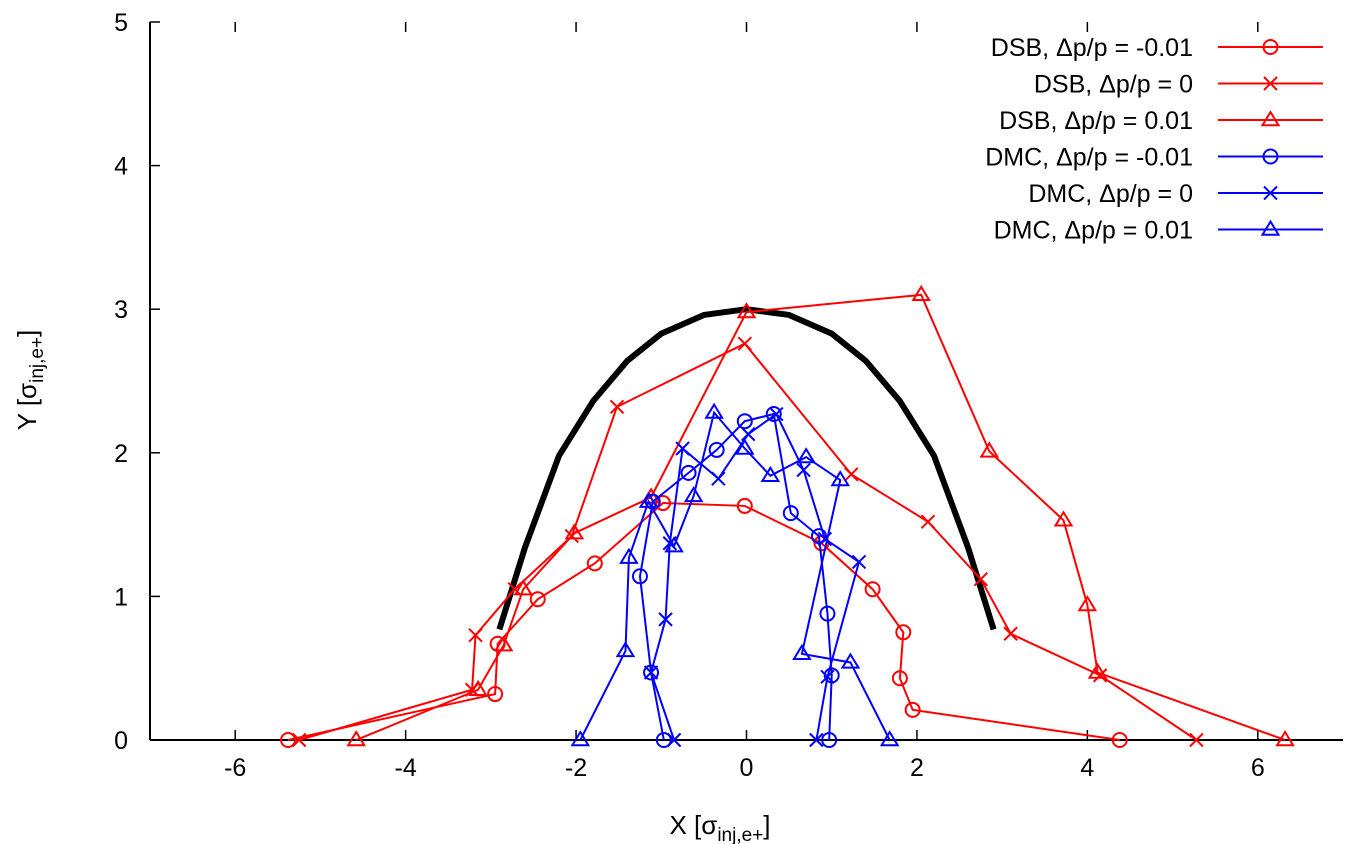 This screenshot has height=844, width=1357. Describe the element at coordinates (1113, 85) in the screenshot. I see `legend-label: DSB, Δp/p = 0` at that location.